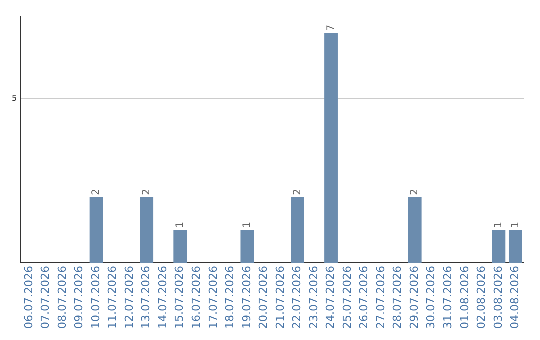 Image resolution: width=540 pixels, height=340 pixels. What do you see at coordinates (230, 298) in the screenshot?
I see `x-tick-label: 18.07.2026` at bounding box center [230, 298].